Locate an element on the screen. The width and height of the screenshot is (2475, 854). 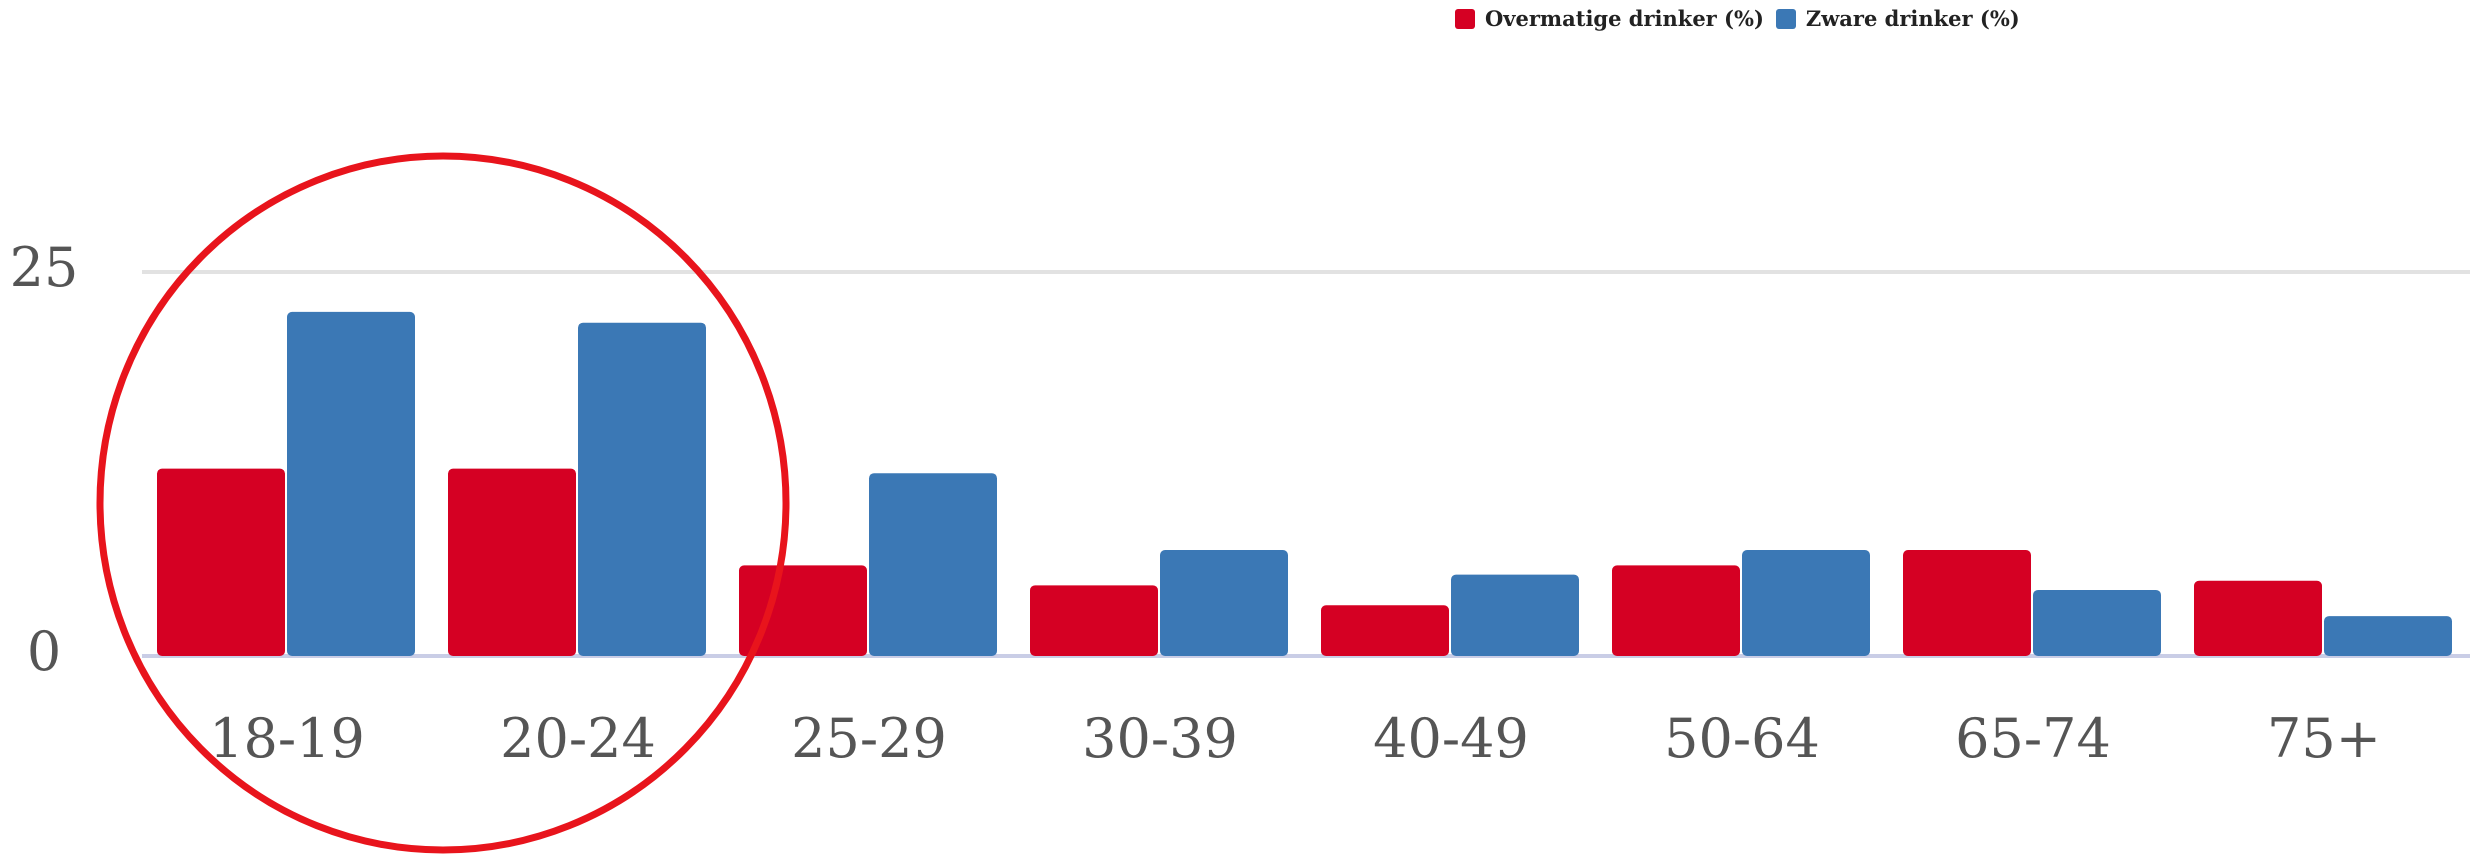
y-tick-label: 0 is located at coordinates (44, 651).